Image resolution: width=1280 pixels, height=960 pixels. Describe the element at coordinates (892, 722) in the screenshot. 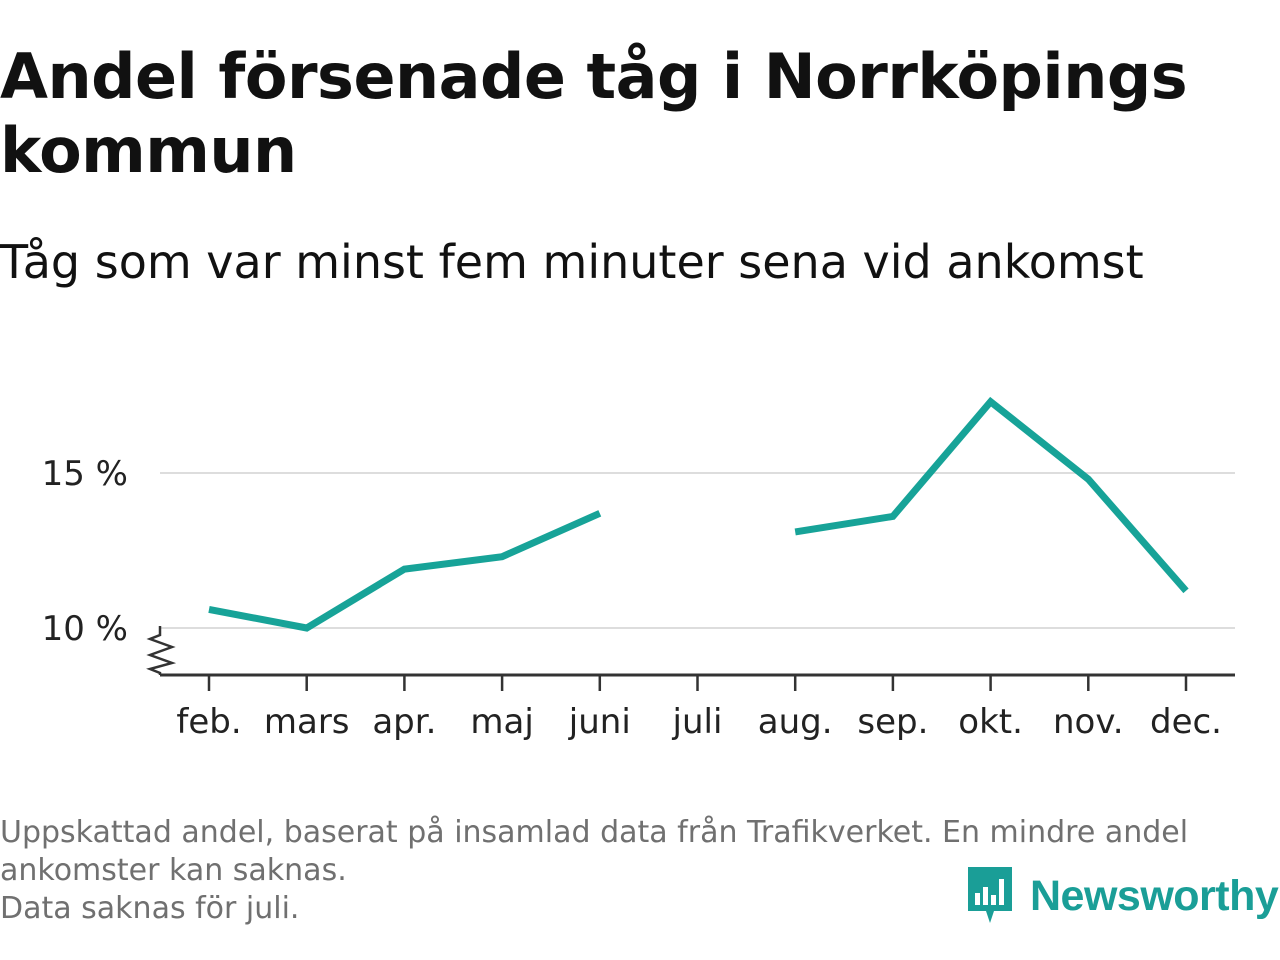

I see `x-tick-label: sep.` at that location.